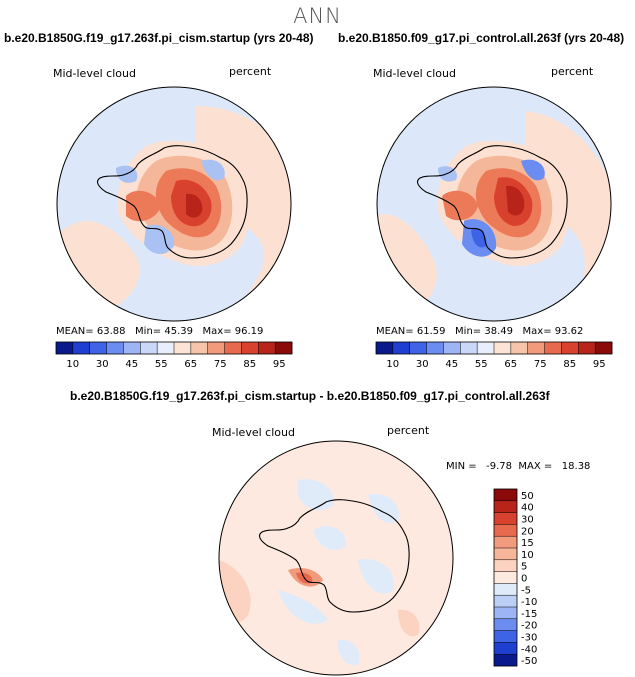 The image size is (635, 677). I want to click on colorbar-diff-tick-label: -50, so click(529, 661).